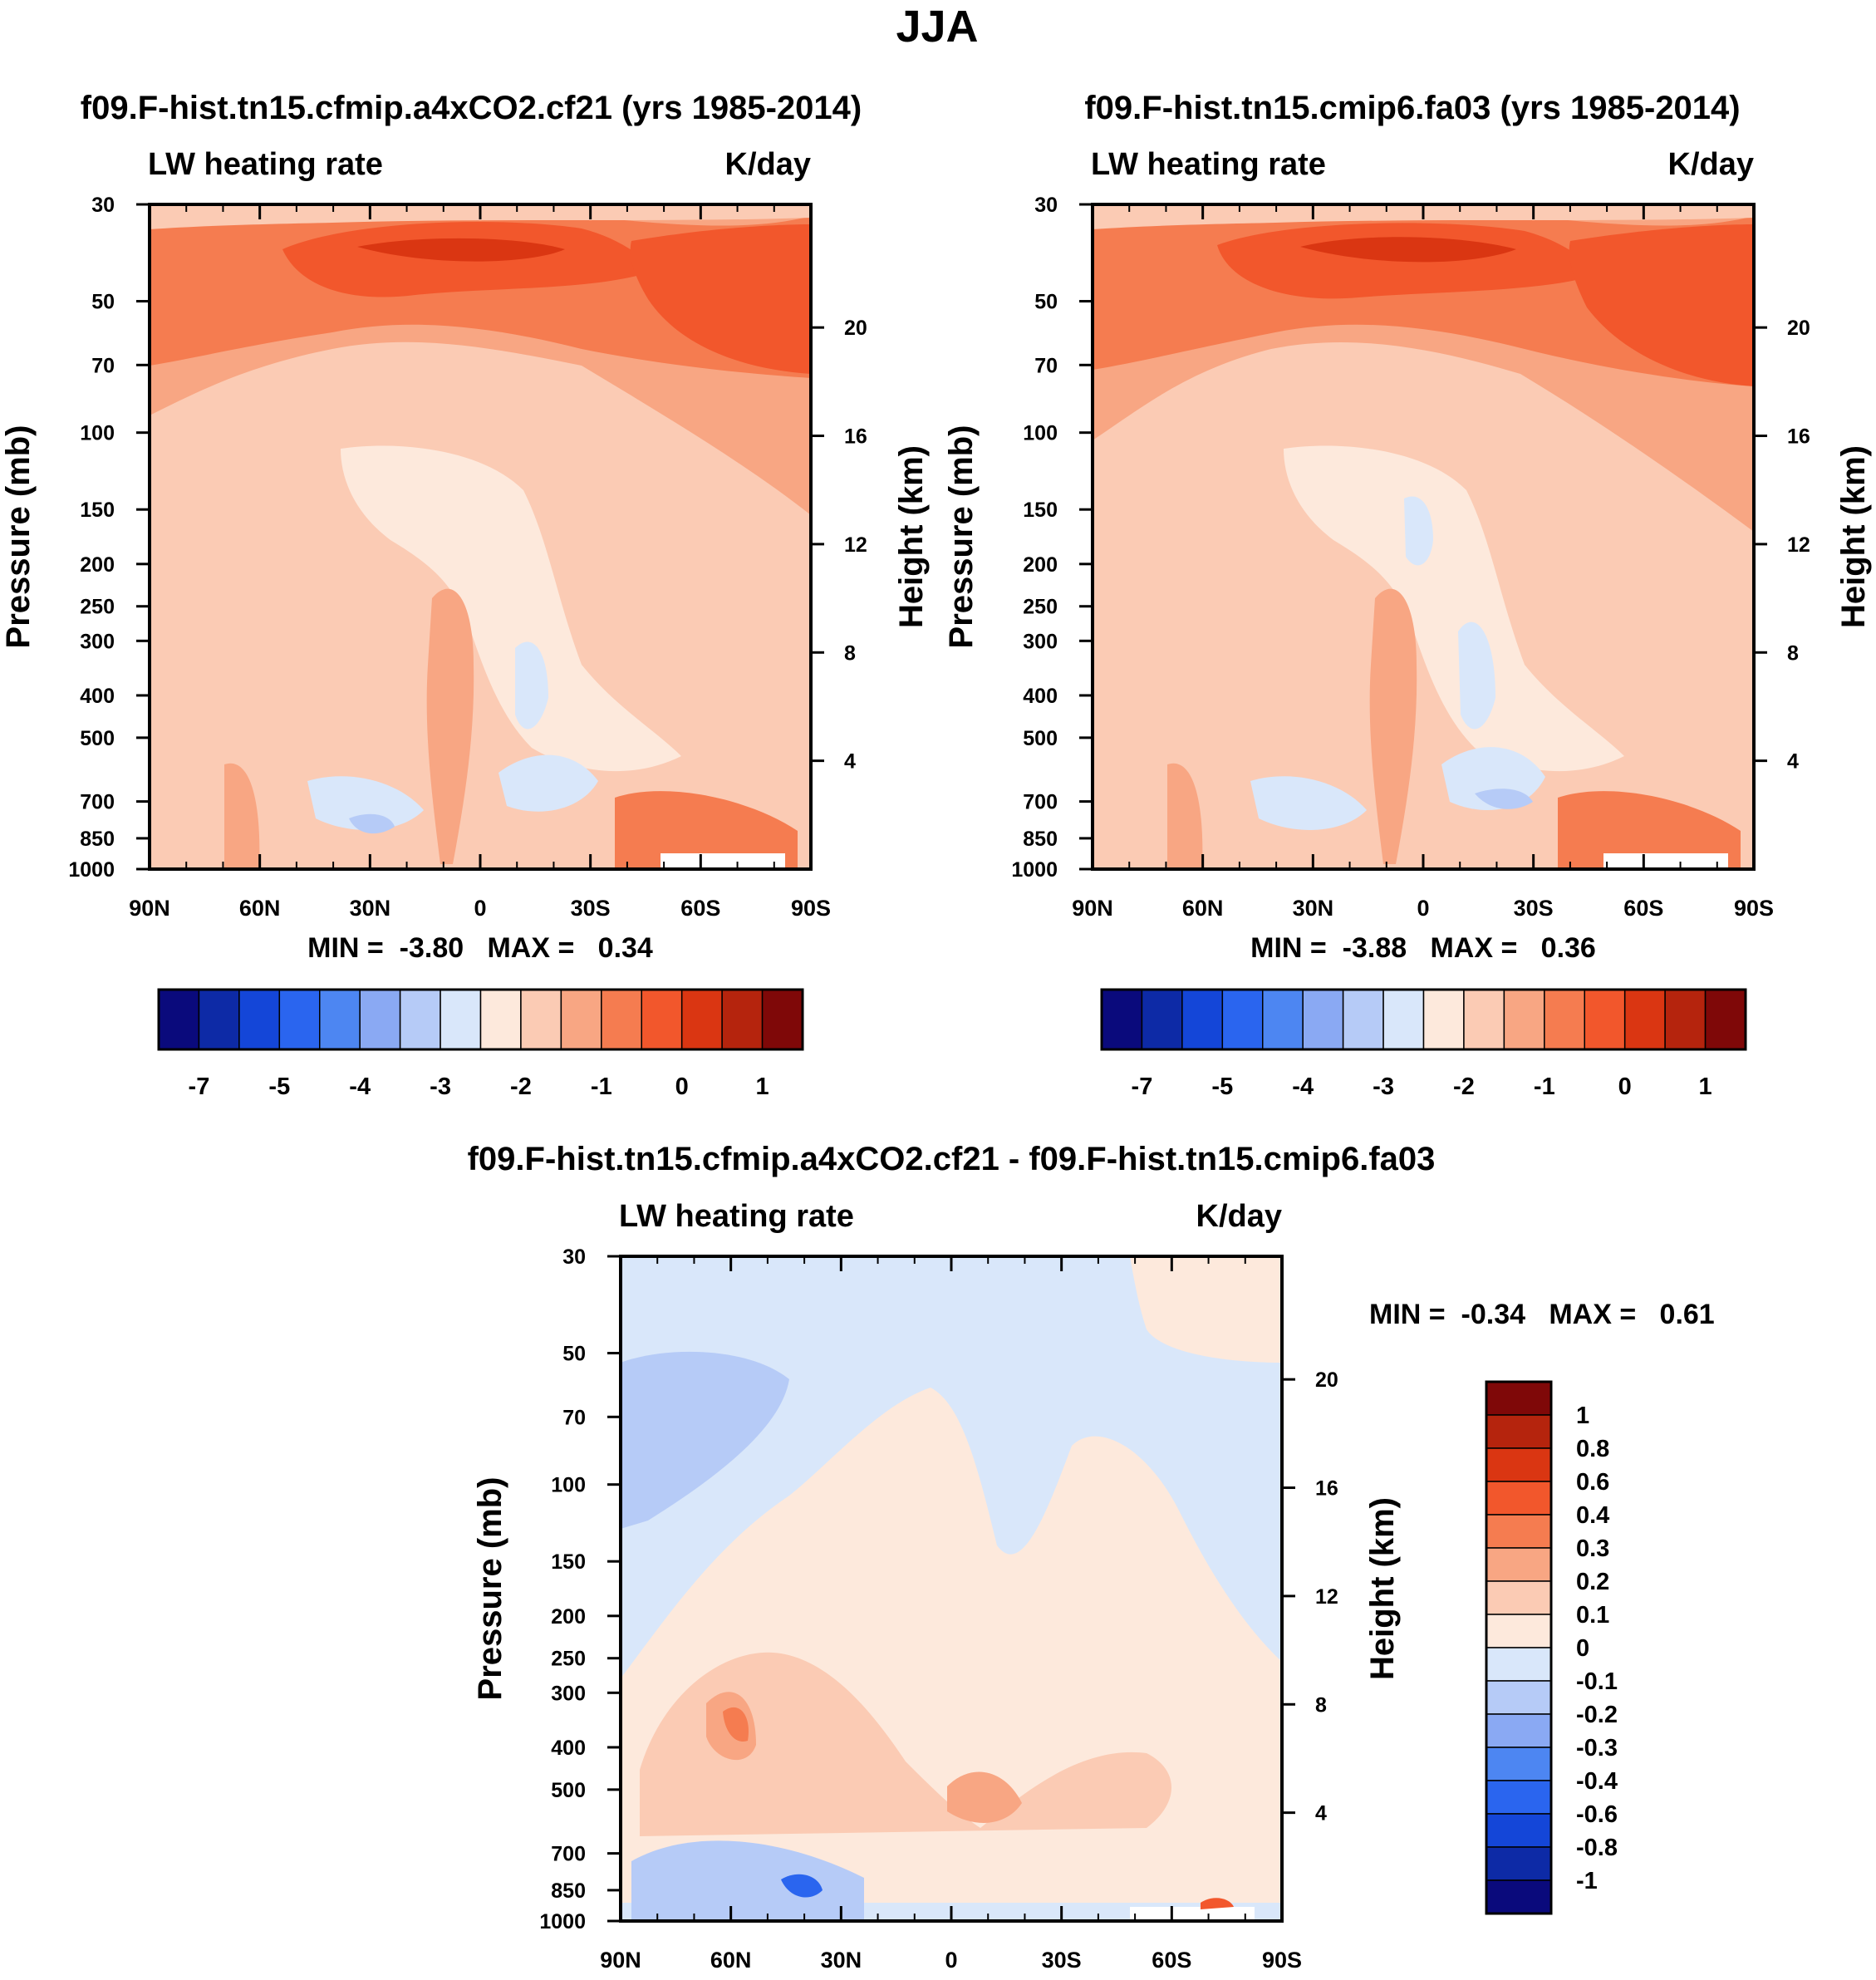 This screenshot has height=1980, width=1876. I want to click on panel-b-ylabel-right: Height (km), so click(1853, 536).